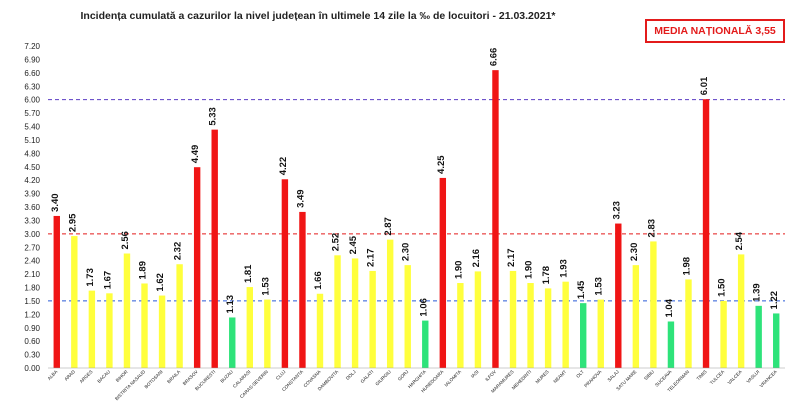 This screenshot has height=411, width=800. I want to click on data-label: 2.32, so click(178, 251).